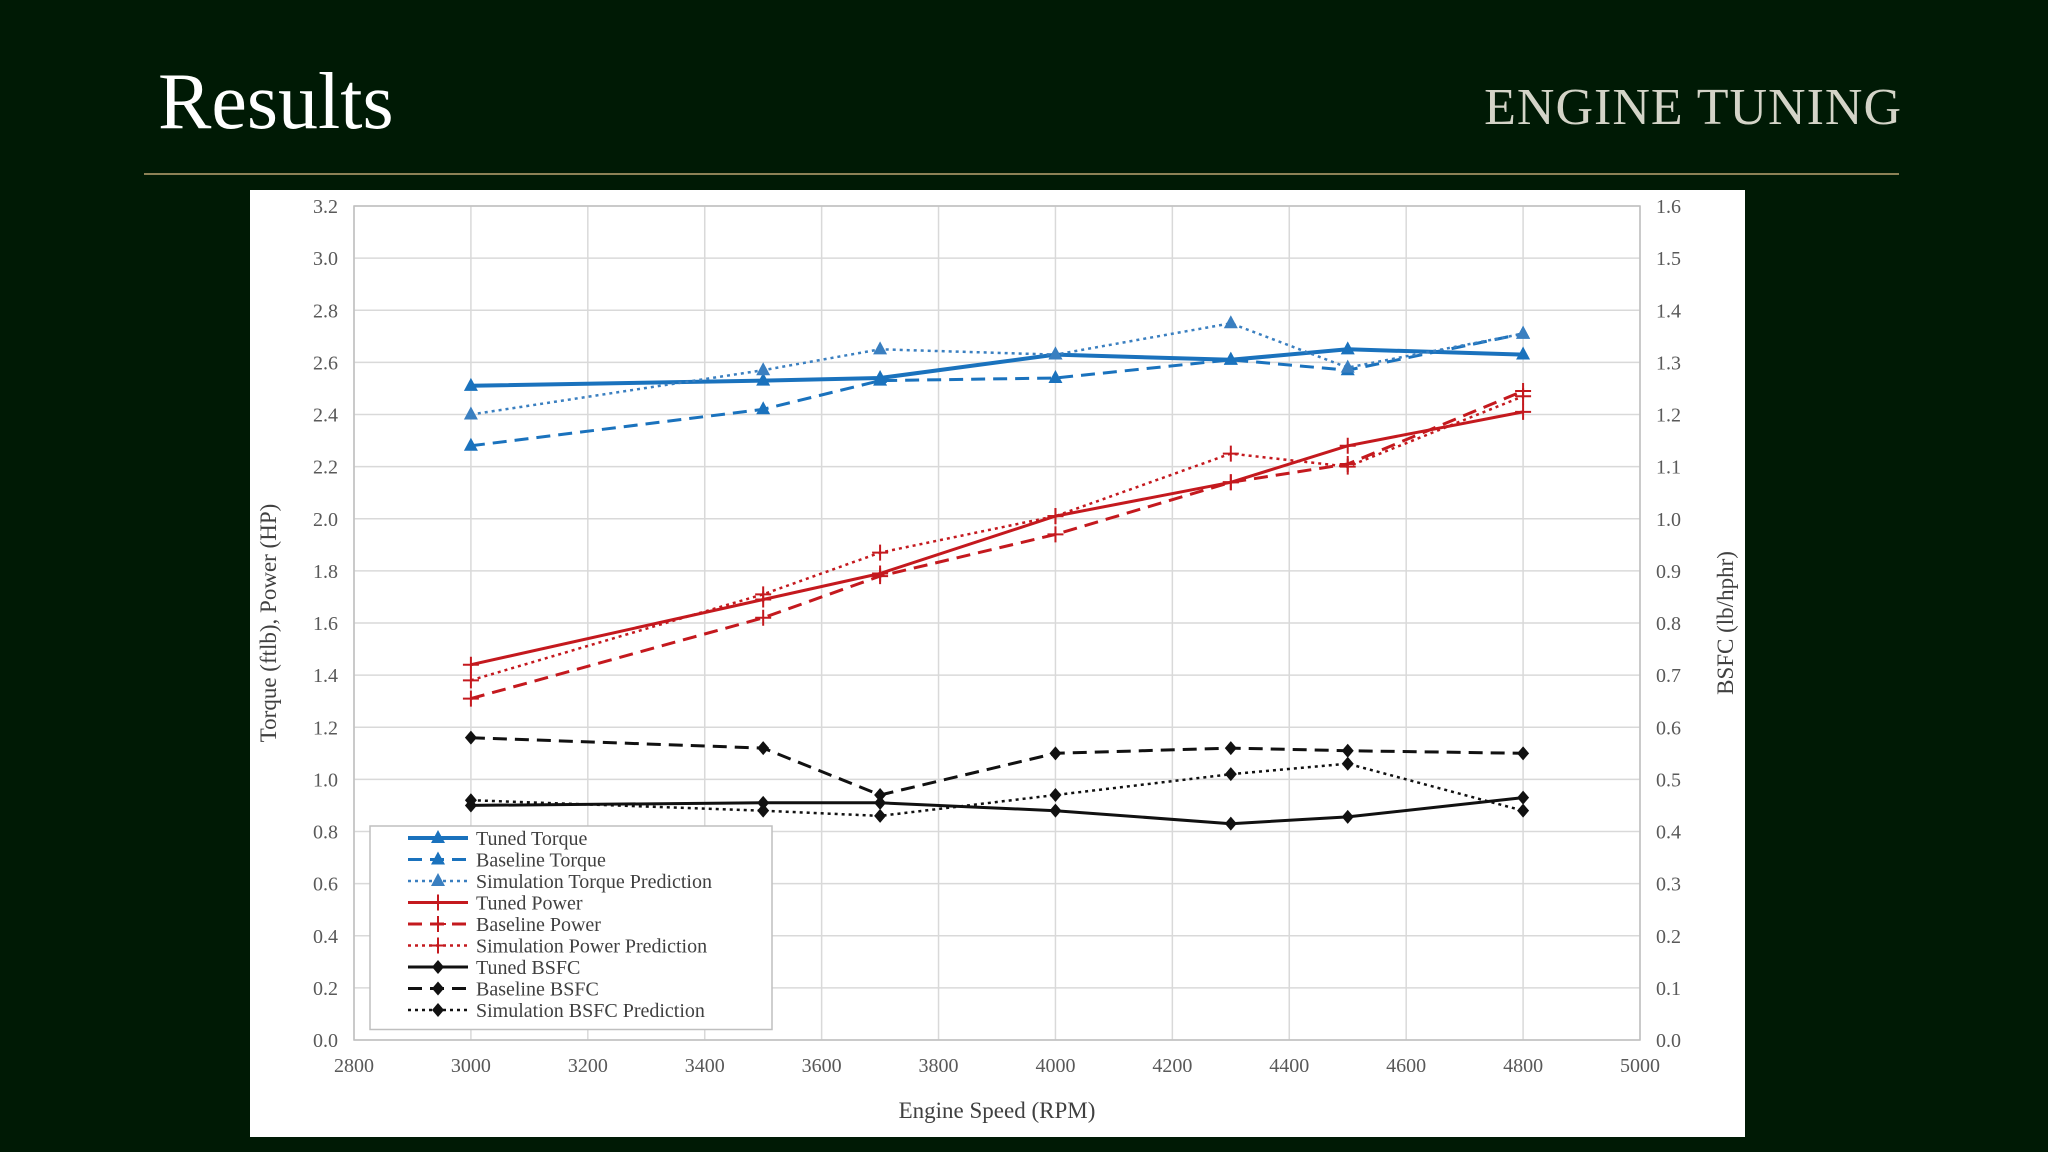 The image size is (2048, 1152). Describe the element at coordinates (588, 1066) in the screenshot. I see `x-tick-label: 3200` at that location.